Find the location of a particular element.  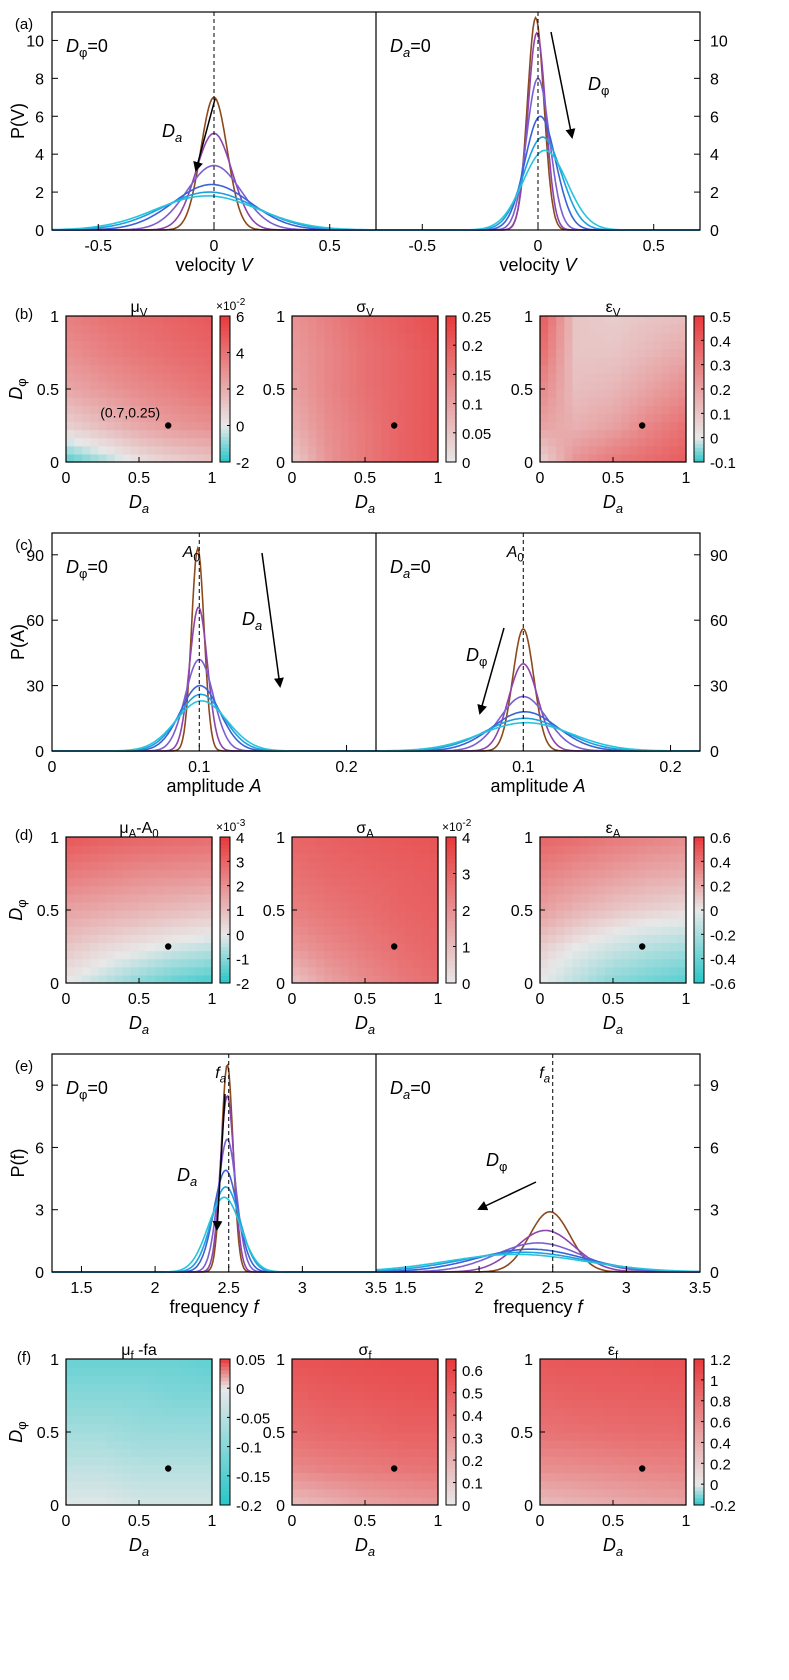

marked-point is located at coordinates (168, 1468).